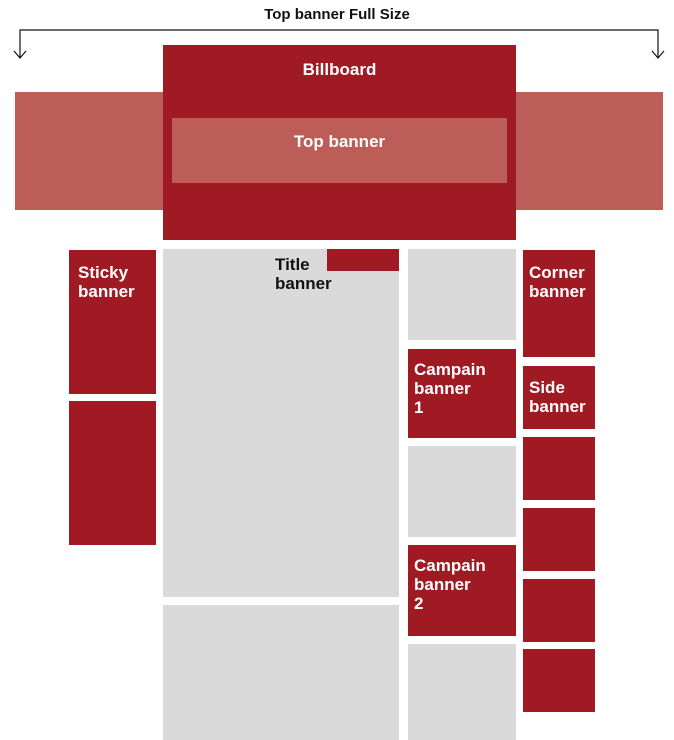  I want to click on corner-banner: Corner banner, so click(559, 303).